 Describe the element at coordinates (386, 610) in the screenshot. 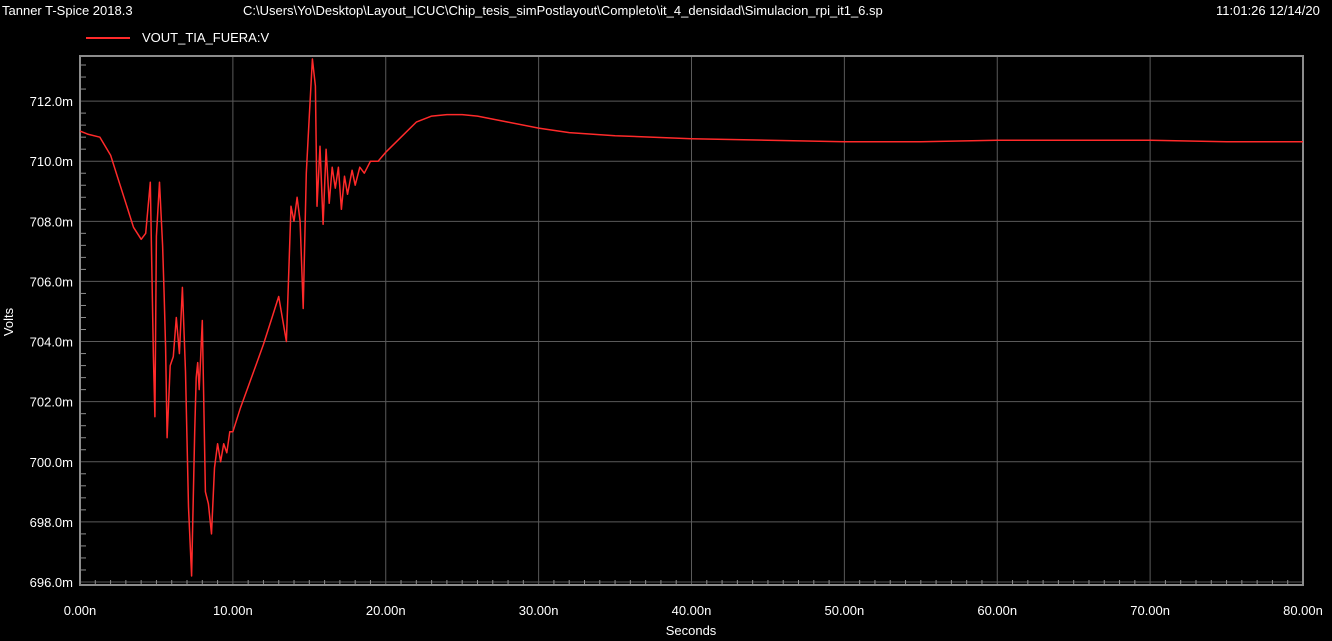

I see `x-tick-label: 20.00n` at that location.